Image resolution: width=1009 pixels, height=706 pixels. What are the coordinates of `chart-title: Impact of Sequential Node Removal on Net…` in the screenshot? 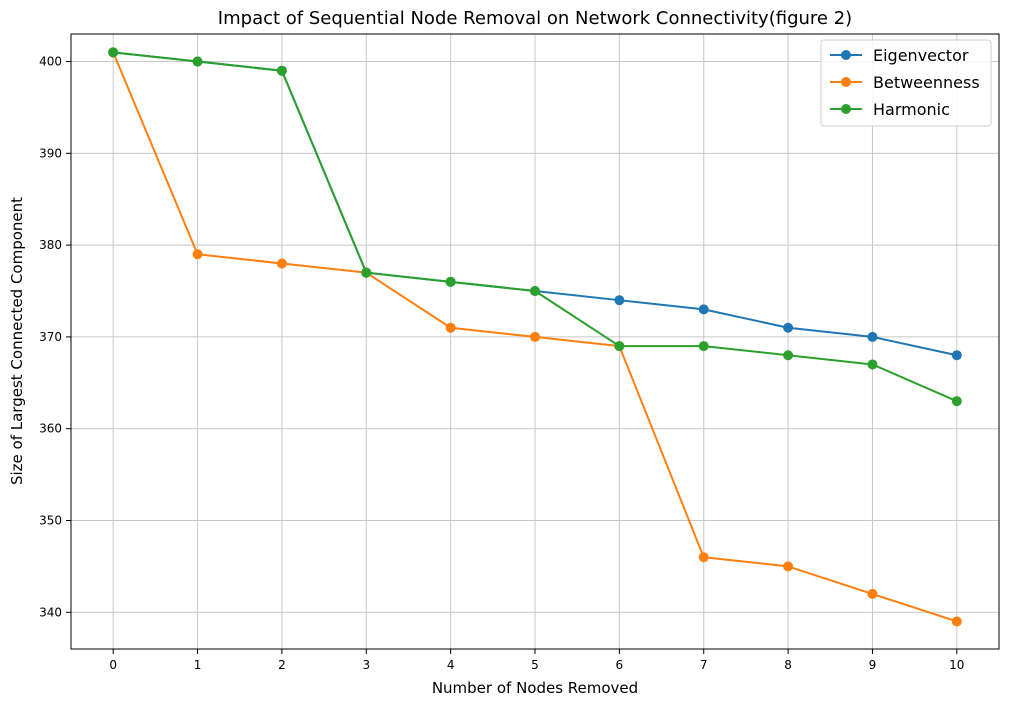 It's located at (535, 18).